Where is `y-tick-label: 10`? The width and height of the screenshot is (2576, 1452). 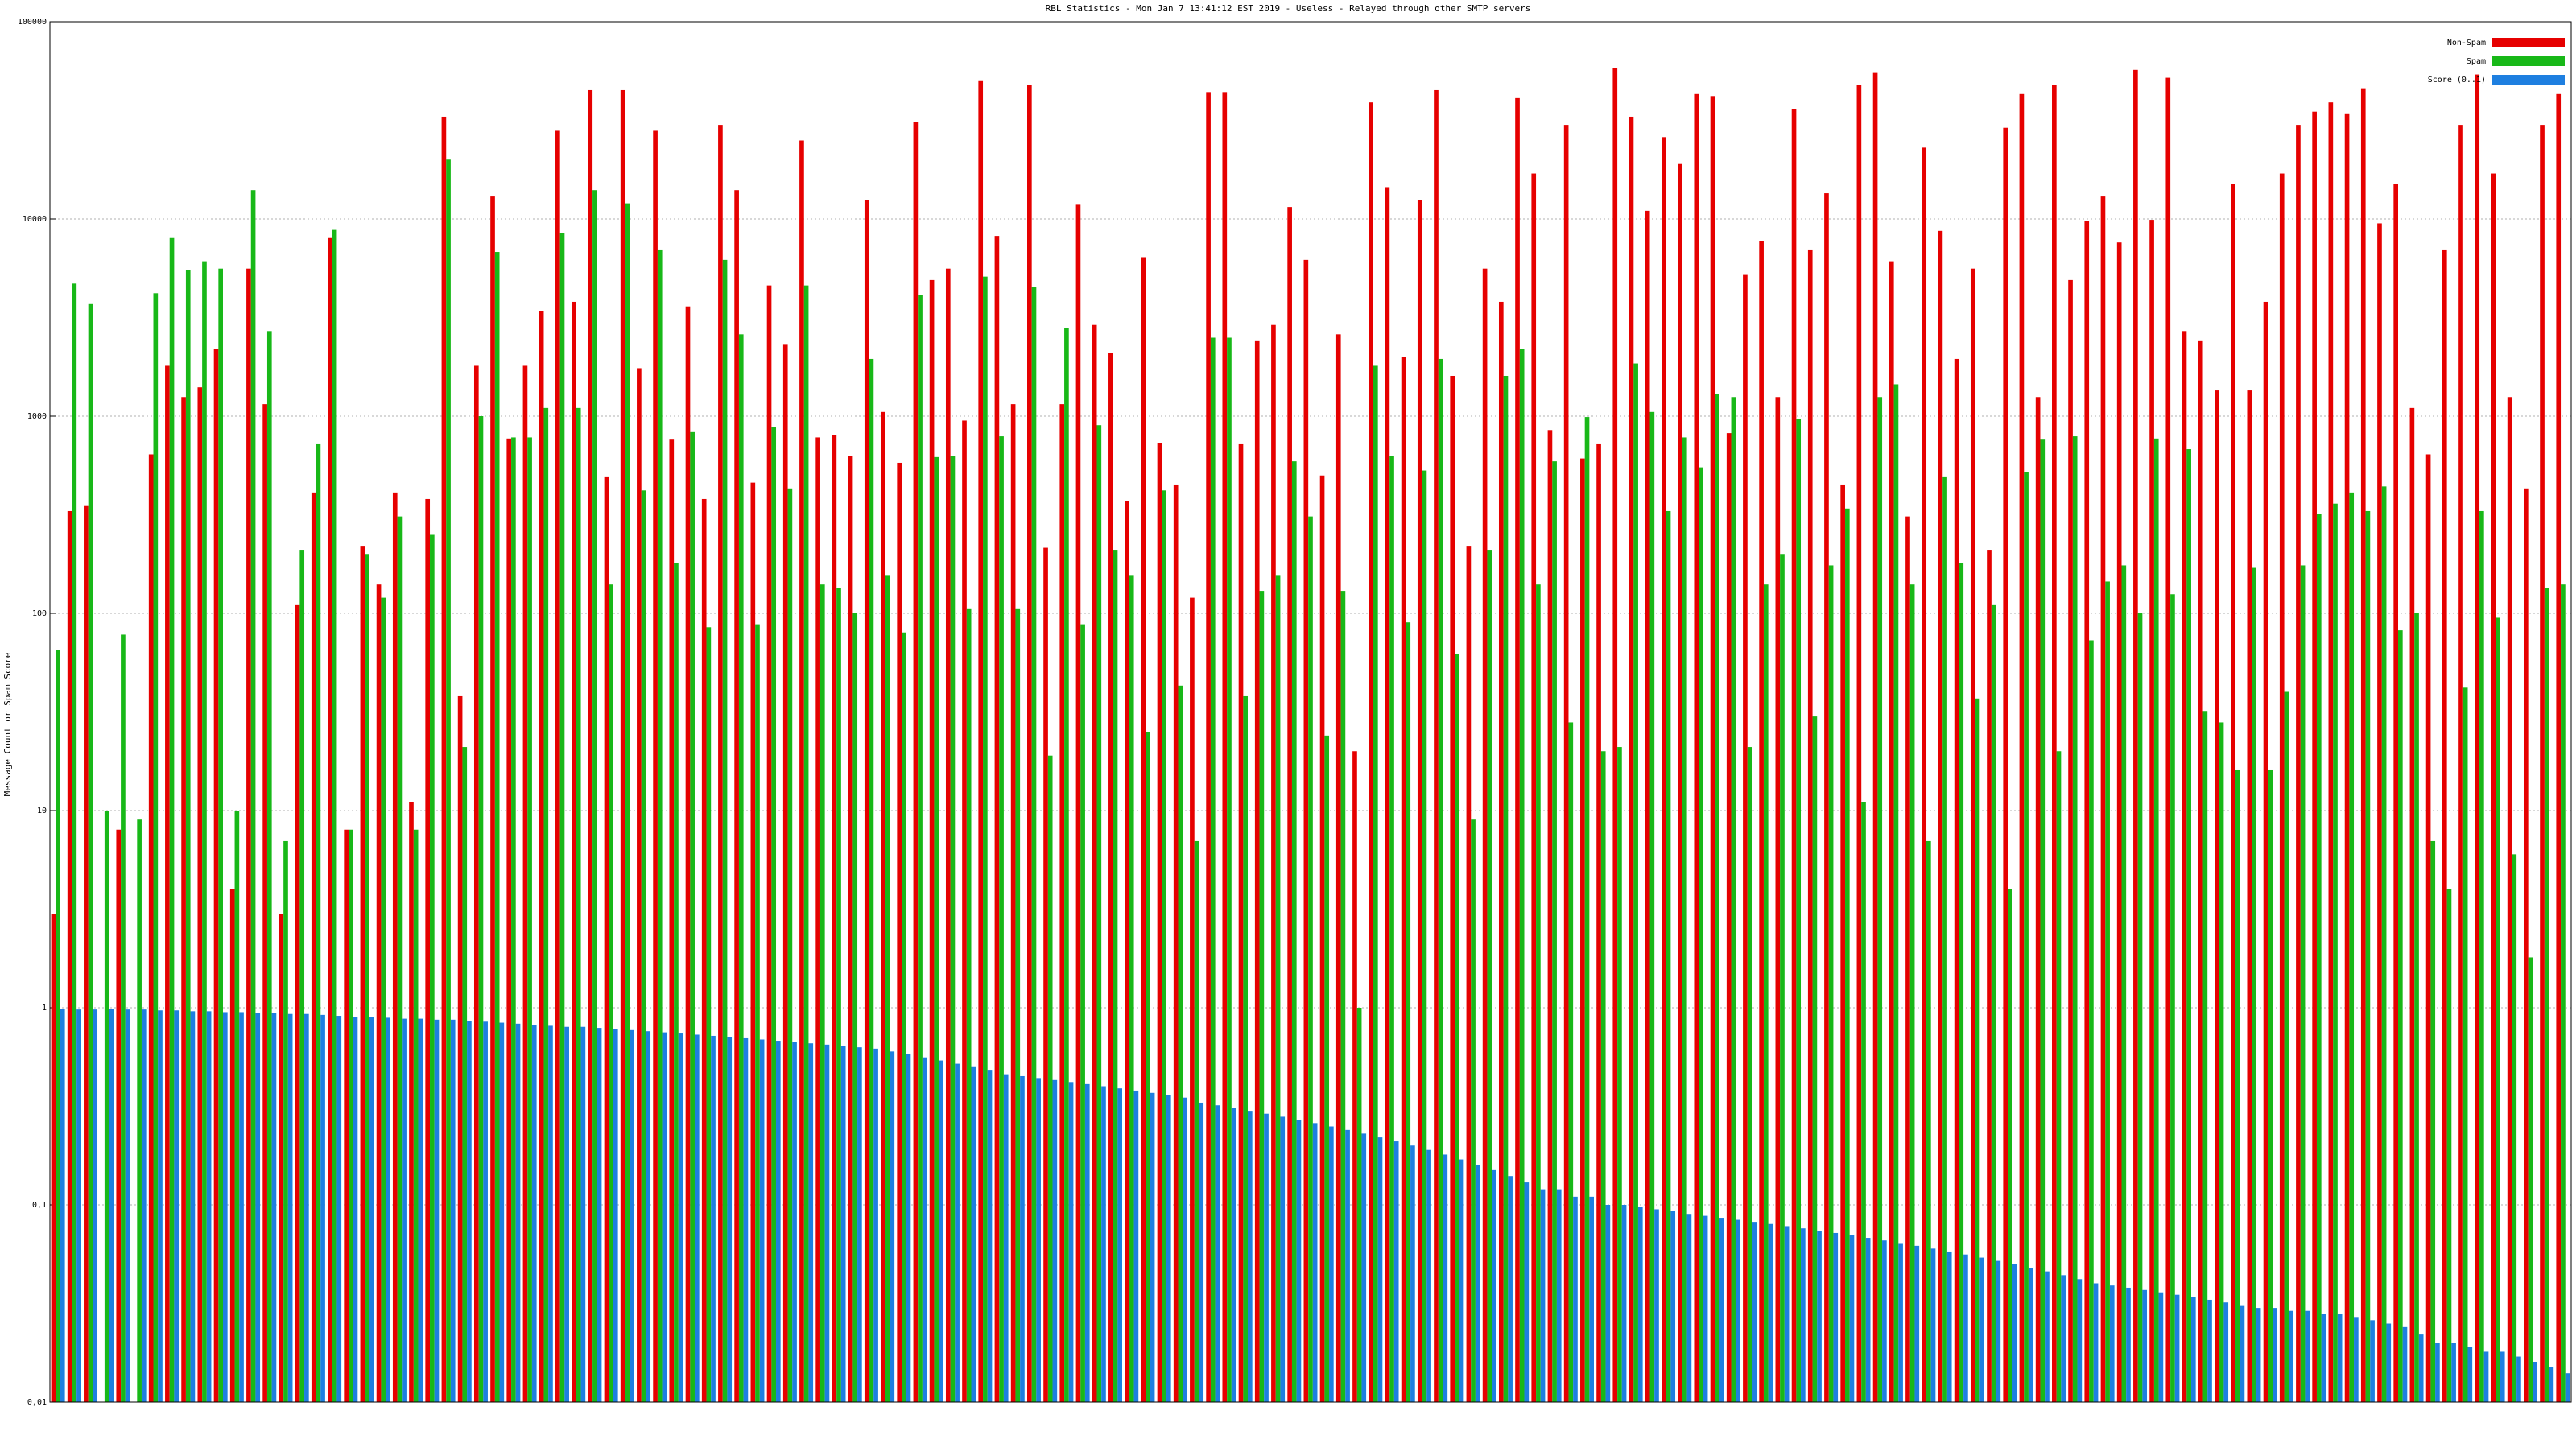
y-tick-label: 10 is located at coordinates (42, 811).